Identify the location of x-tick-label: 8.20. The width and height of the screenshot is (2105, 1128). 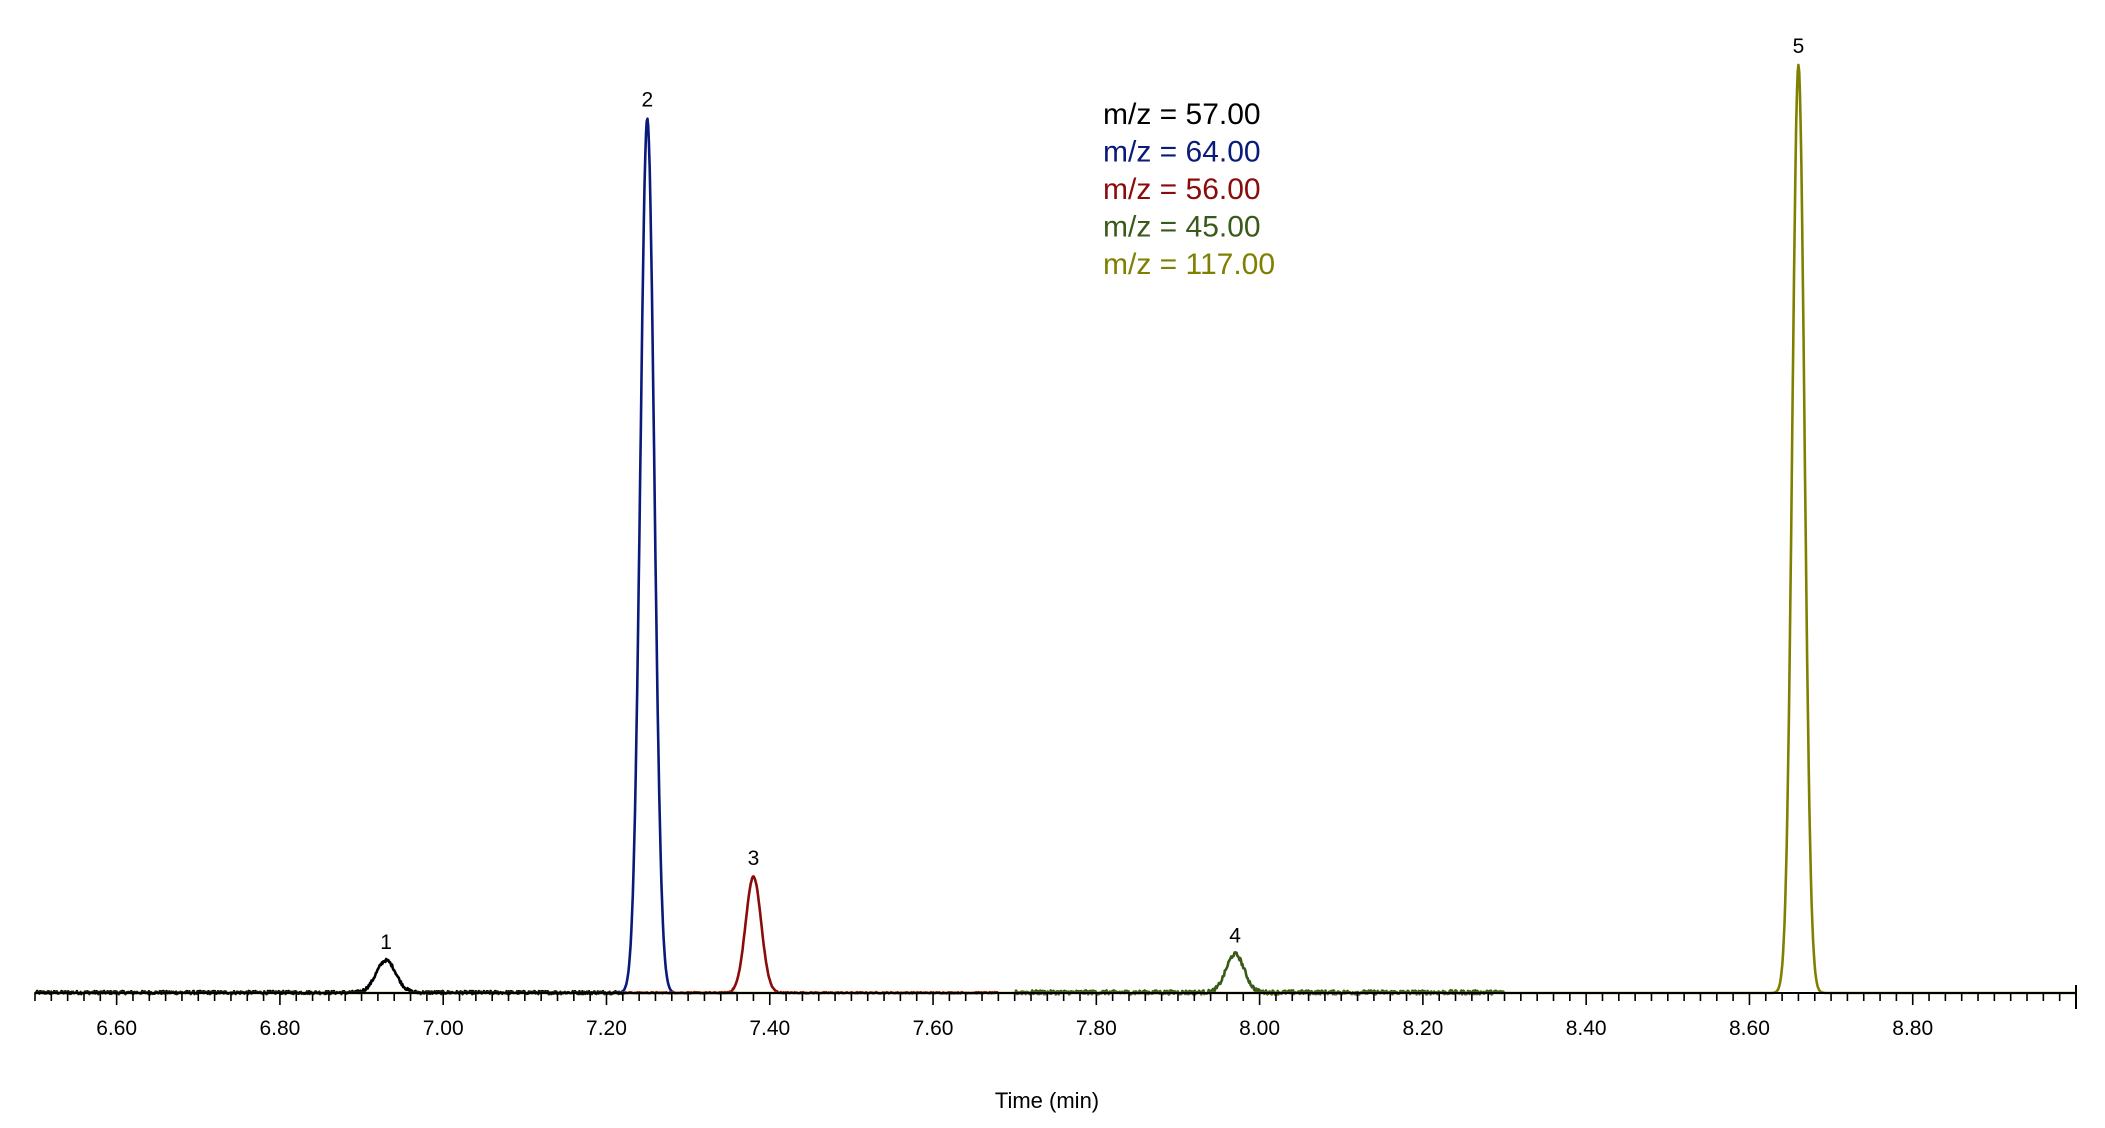
(1422, 1028).